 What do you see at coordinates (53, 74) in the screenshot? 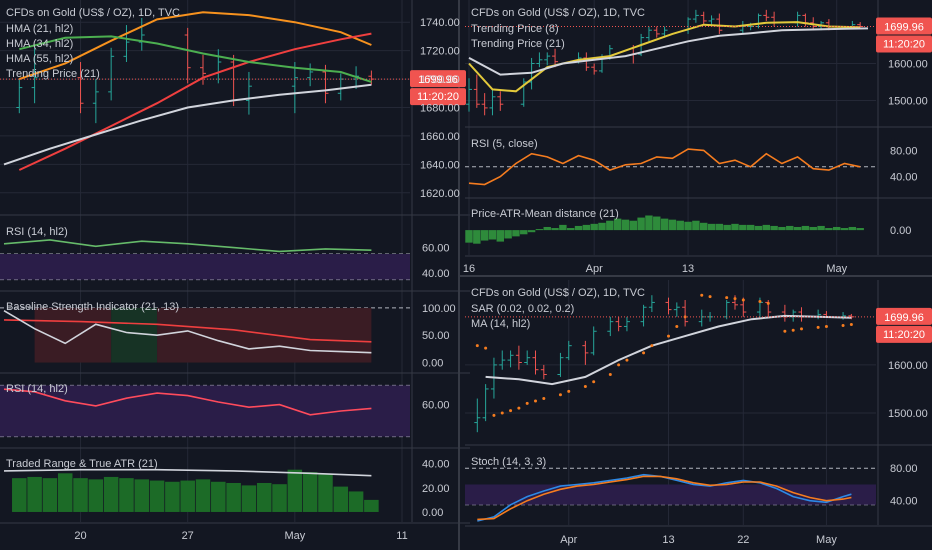
I see `legend-entry: Trending Price (21)` at bounding box center [53, 74].